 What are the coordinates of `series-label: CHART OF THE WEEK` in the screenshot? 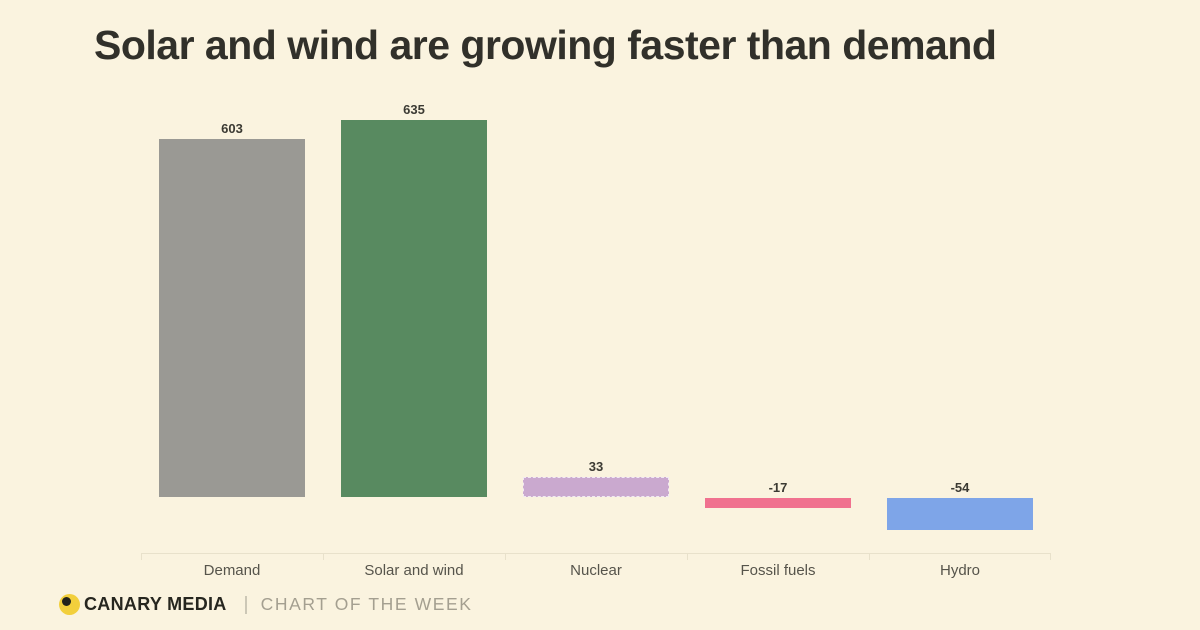 It's located at (366, 604).